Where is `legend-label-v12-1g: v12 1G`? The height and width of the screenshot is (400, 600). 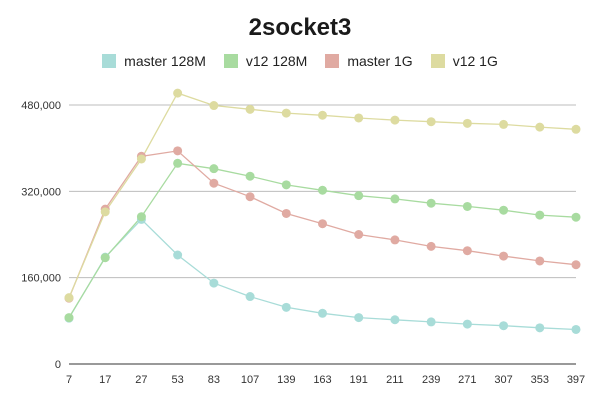
legend-label-v12-1g: v12 1G is located at coordinates (475, 61).